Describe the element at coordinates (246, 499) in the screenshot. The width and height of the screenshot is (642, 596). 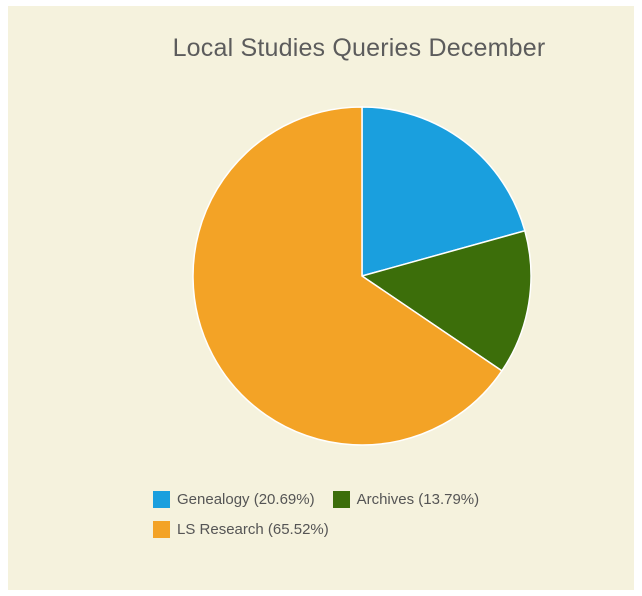
I see `legend-label-genealogy: Genealogy (20.69%)` at that location.